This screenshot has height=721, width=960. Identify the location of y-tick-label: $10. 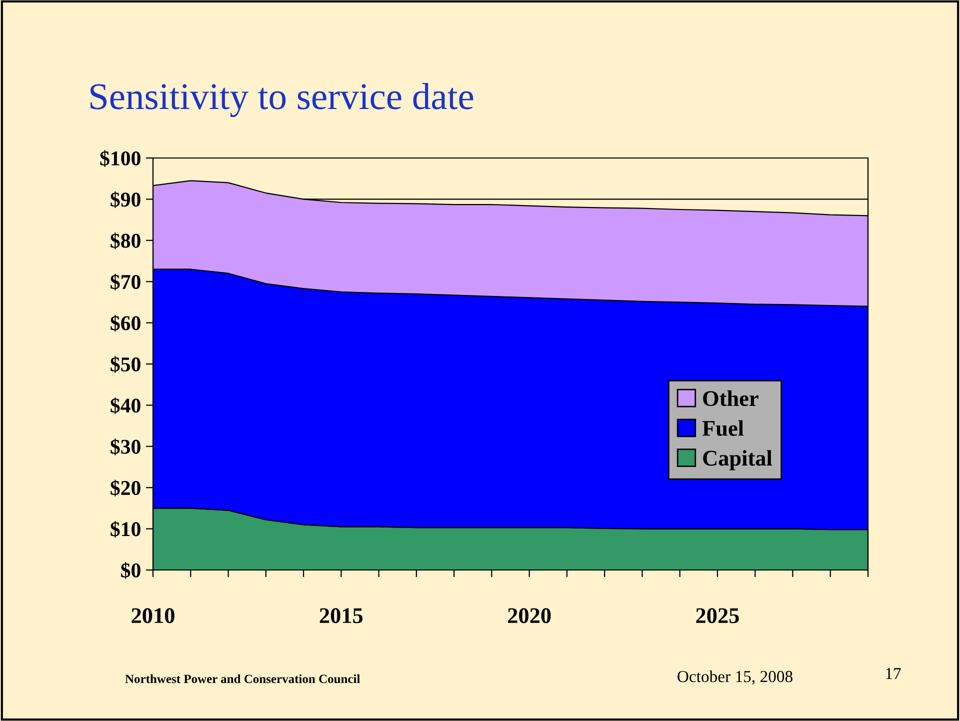
(125, 529).